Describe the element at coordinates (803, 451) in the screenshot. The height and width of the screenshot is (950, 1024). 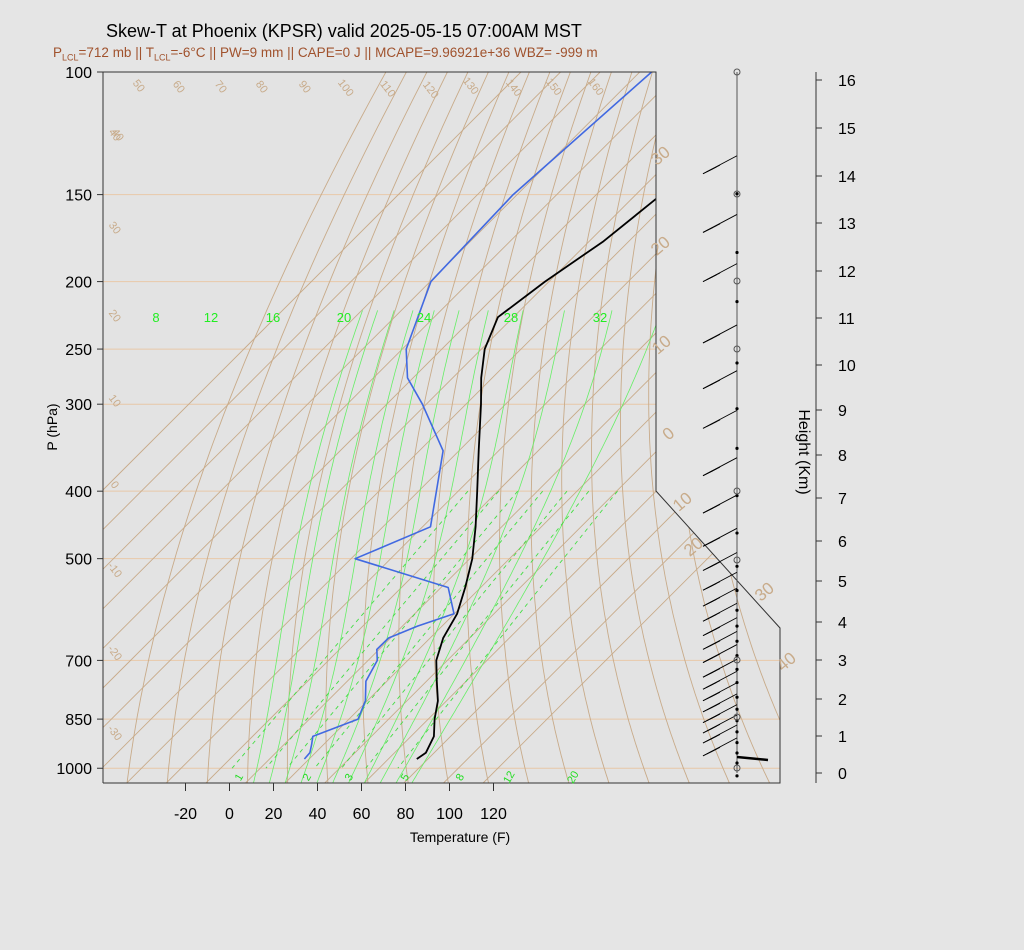
I see `height-axis-label: Height (Km)` at that location.